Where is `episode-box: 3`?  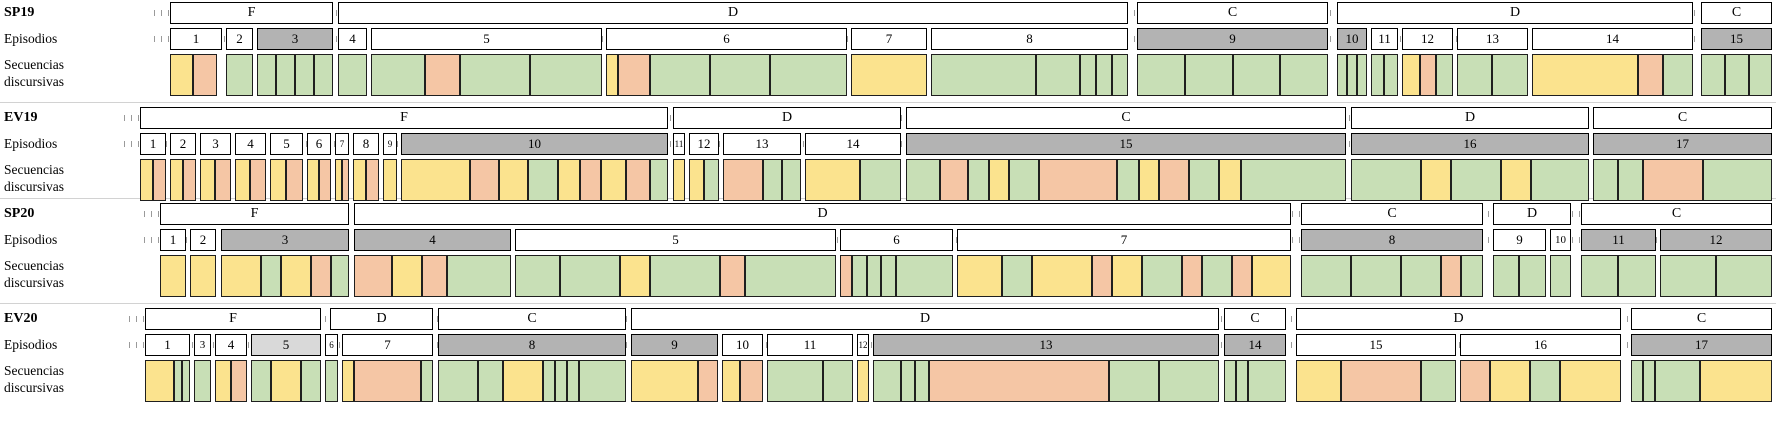 episode-box: 3 is located at coordinates (202, 345).